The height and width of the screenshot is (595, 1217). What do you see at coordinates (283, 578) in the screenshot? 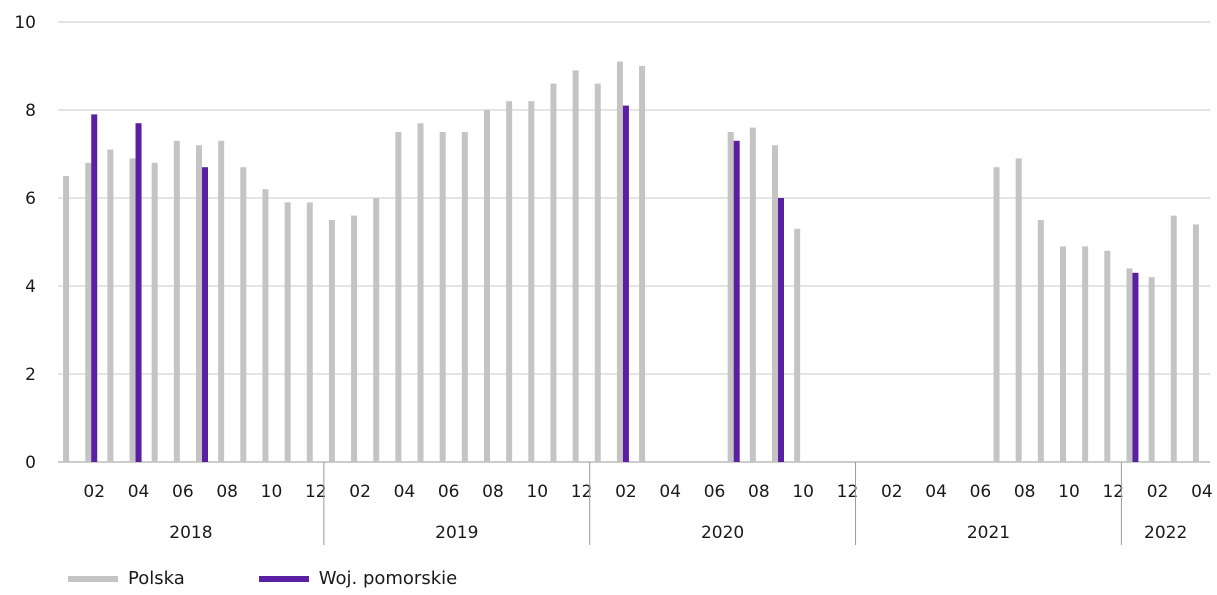
I see `legend-swatch-pomorskie` at bounding box center [283, 578].